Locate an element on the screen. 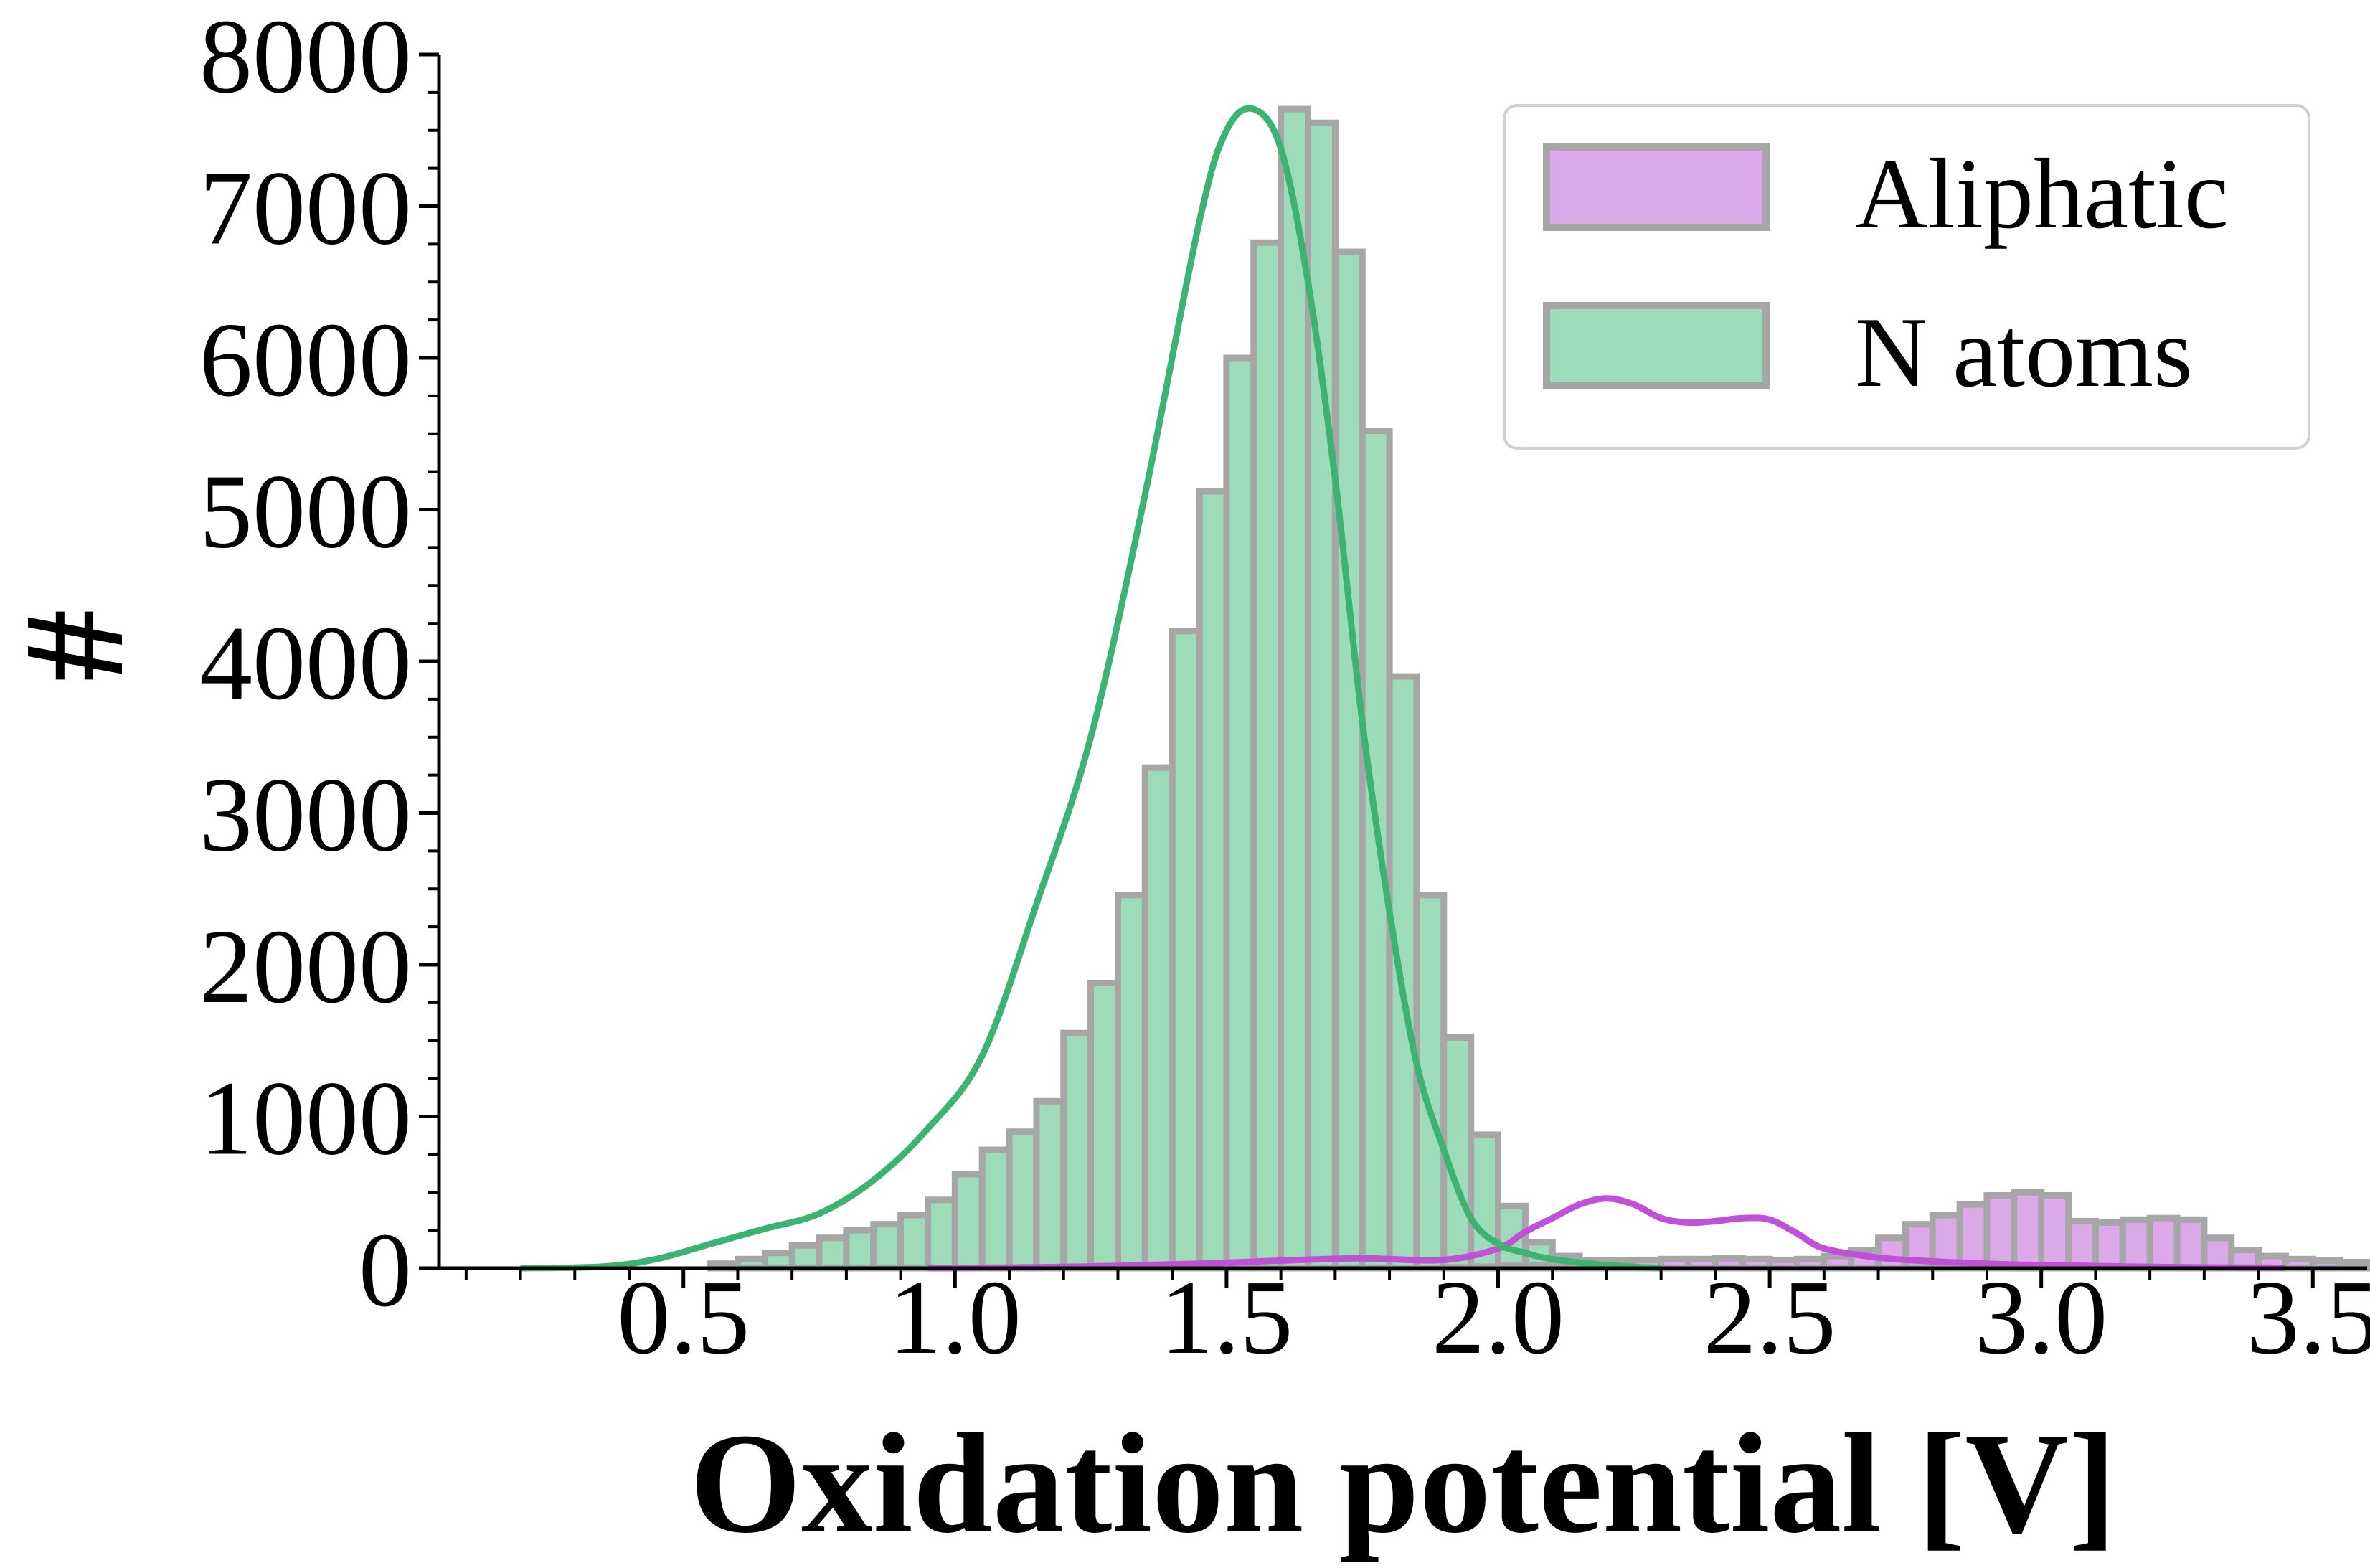 This screenshot has height=1568, width=2370. x-tick-label: 1.0 is located at coordinates (955, 1318).